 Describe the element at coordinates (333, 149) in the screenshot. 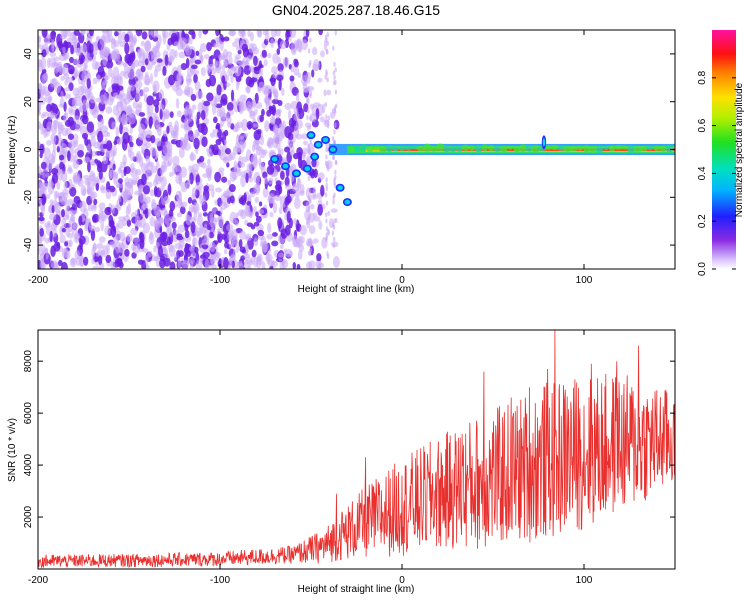

I see `tail-blob` at that location.